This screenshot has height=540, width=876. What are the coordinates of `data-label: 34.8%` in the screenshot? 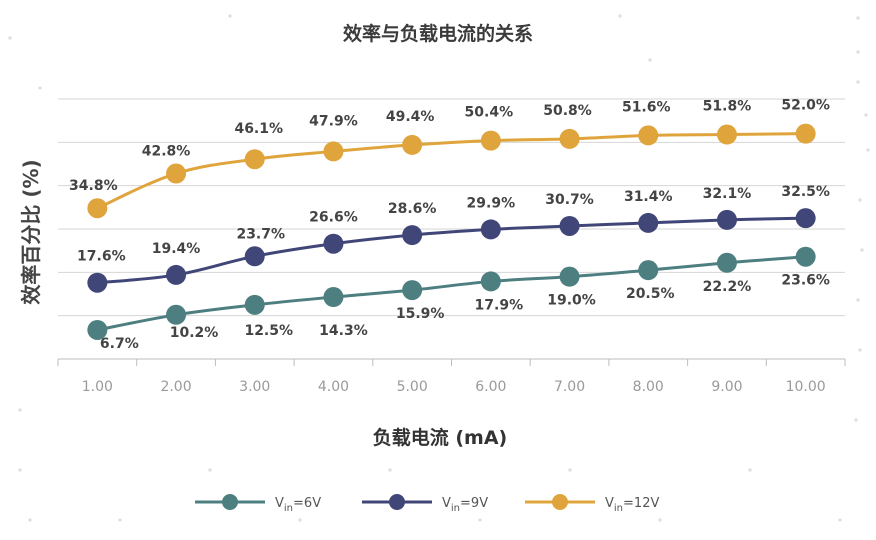 It's located at (93, 186).